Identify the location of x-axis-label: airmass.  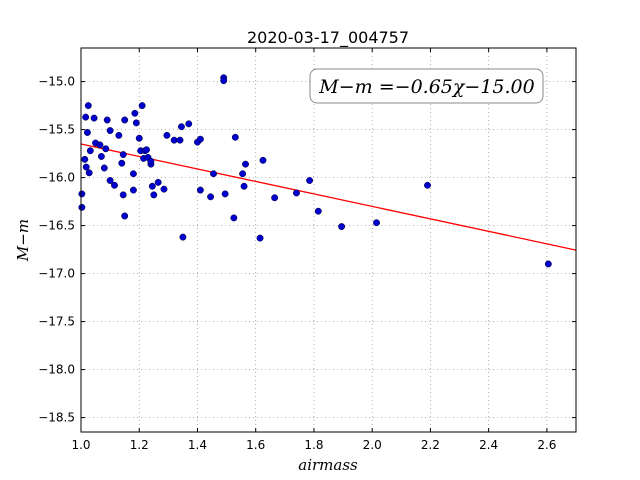
(328, 465).